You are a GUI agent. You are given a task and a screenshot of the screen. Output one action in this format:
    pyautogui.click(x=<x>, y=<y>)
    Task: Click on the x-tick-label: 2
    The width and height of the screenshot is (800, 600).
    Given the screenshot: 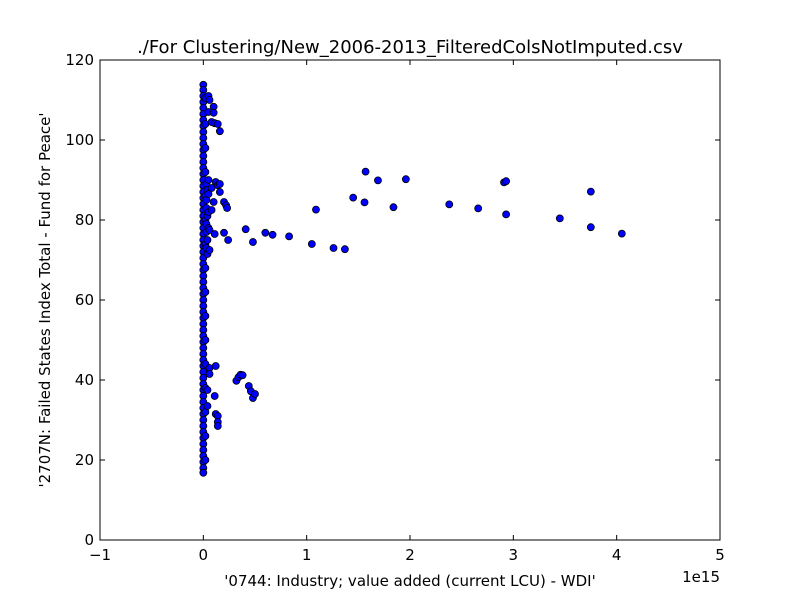 What is the action you would take?
    pyautogui.click(x=410, y=555)
    